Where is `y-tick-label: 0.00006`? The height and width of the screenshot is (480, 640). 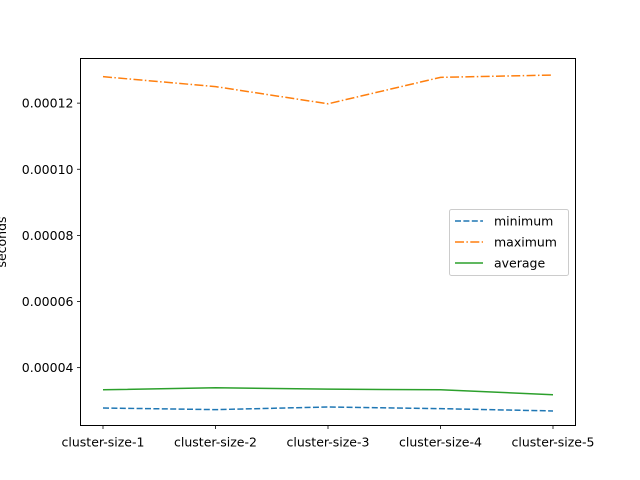 y-tick-label: 0.00006 is located at coordinates (48, 301).